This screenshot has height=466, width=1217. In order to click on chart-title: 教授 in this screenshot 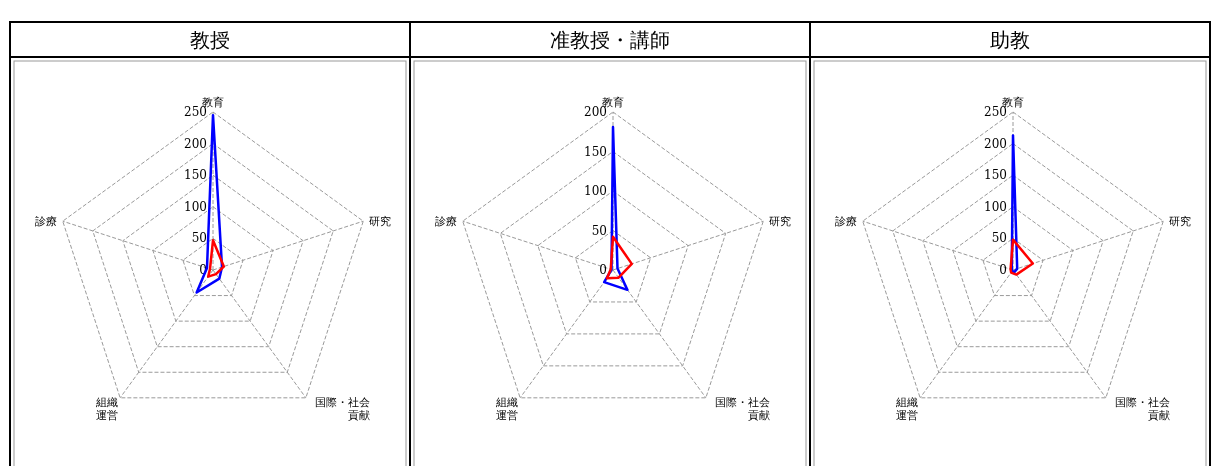, I will do `click(210, 40)`.